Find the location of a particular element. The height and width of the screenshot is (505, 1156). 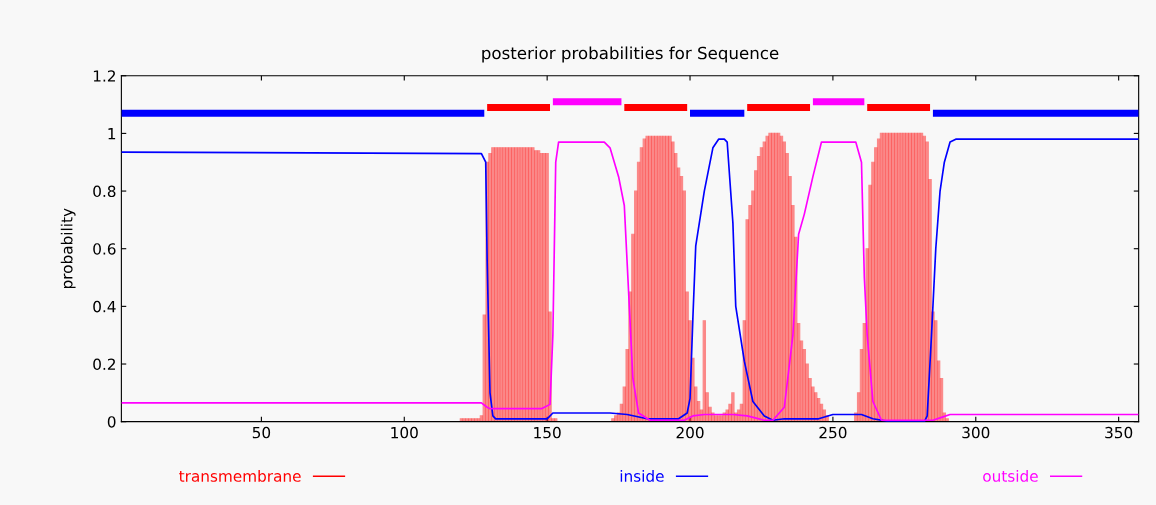

legend-label: inside is located at coordinates (642, 476).